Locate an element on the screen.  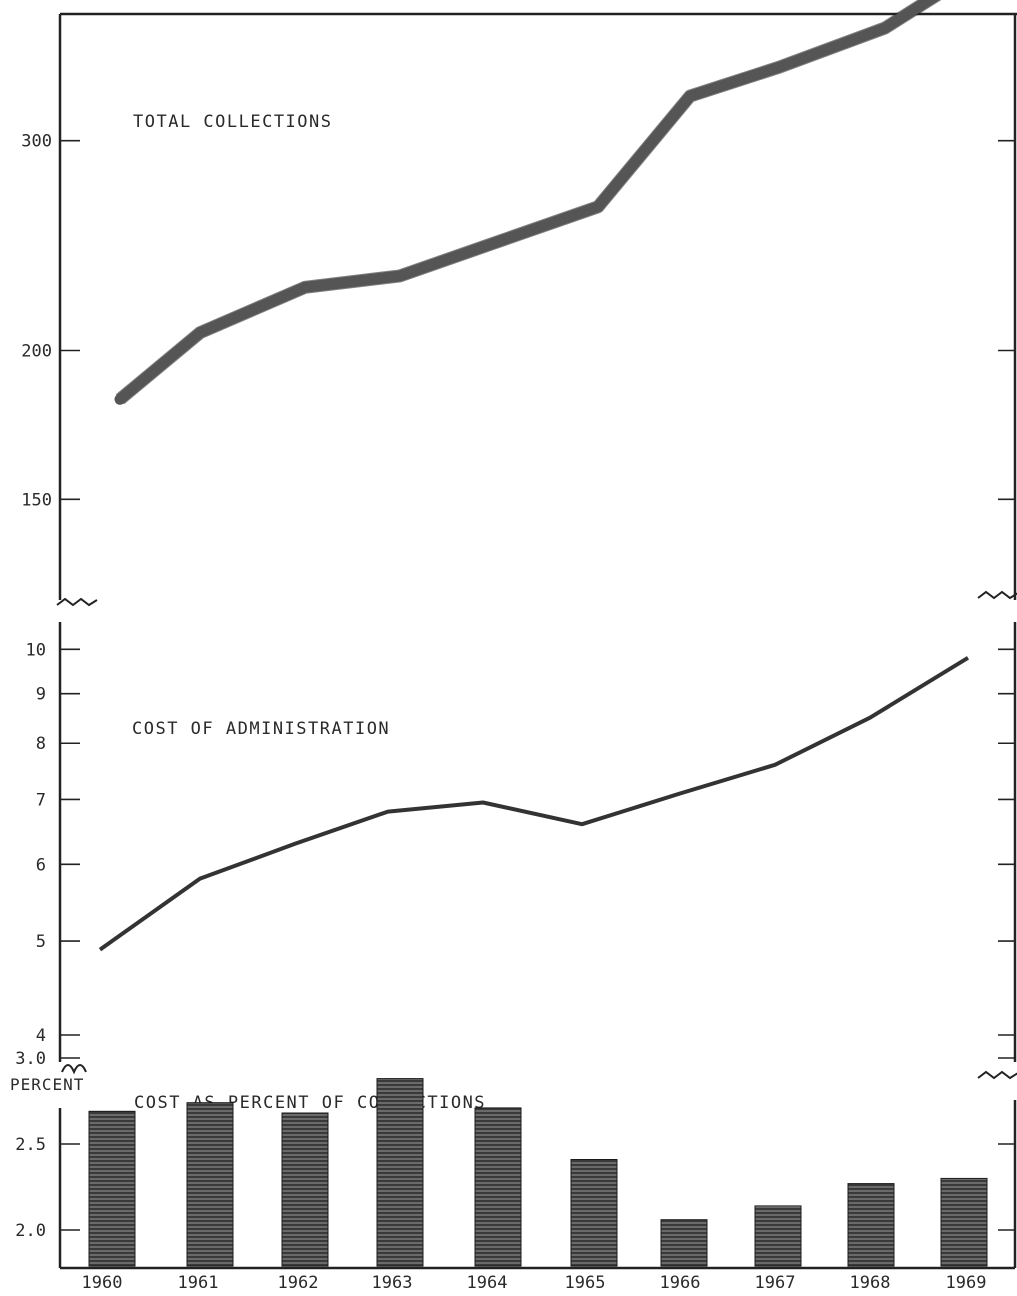
x-tick-label: 1962 is located at coordinates (298, 1283).